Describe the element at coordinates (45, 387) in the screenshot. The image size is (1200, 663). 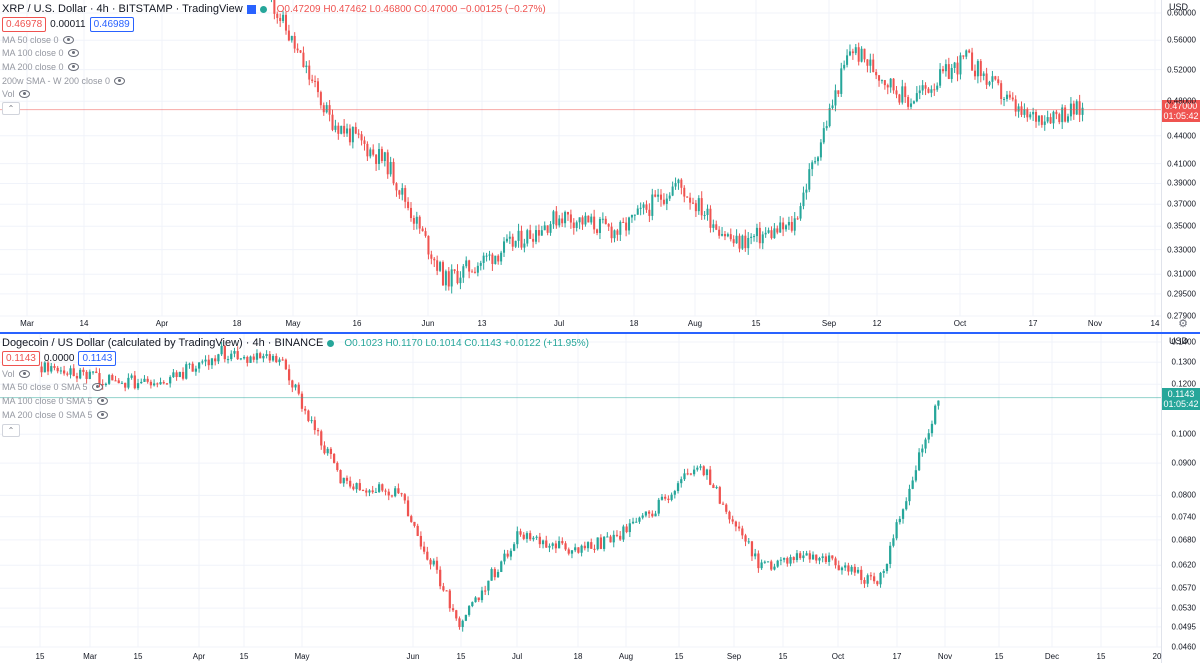
I see `indicator-label: MA 50 close 0 SMA 5` at that location.